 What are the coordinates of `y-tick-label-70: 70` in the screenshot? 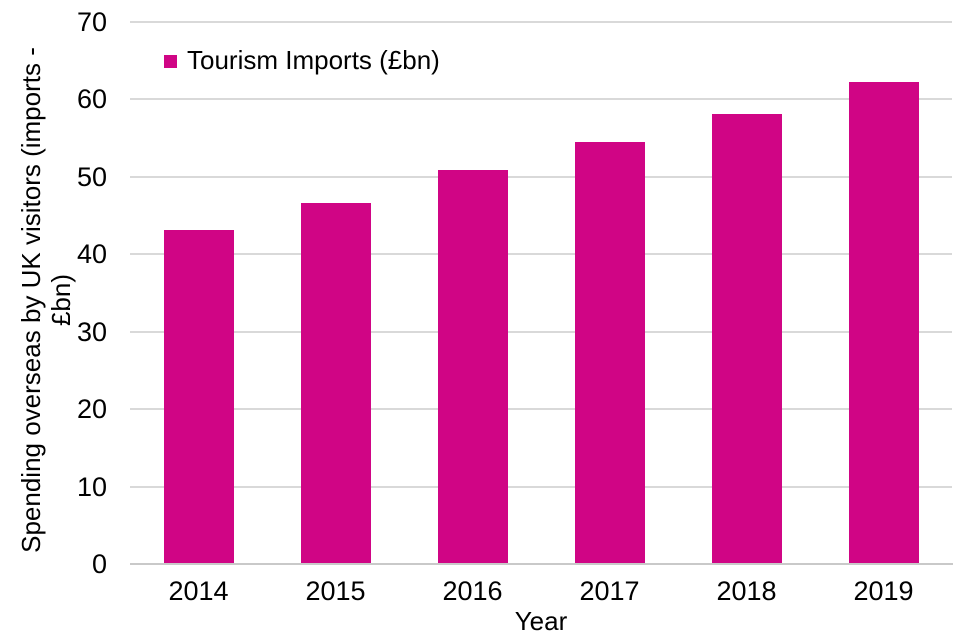 It's located at (91, 22).